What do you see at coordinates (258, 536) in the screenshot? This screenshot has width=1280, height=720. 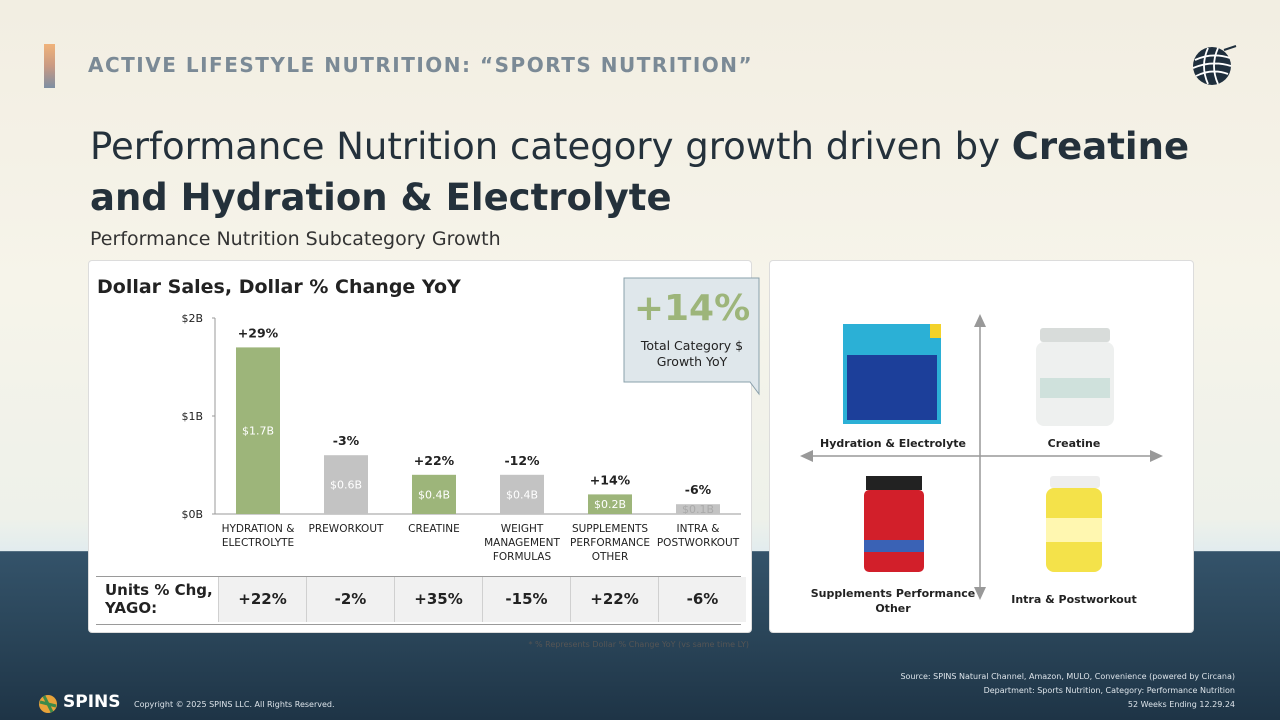 I see `x-tick-label: HYDRATION & ELECTROLYTE` at bounding box center [258, 536].